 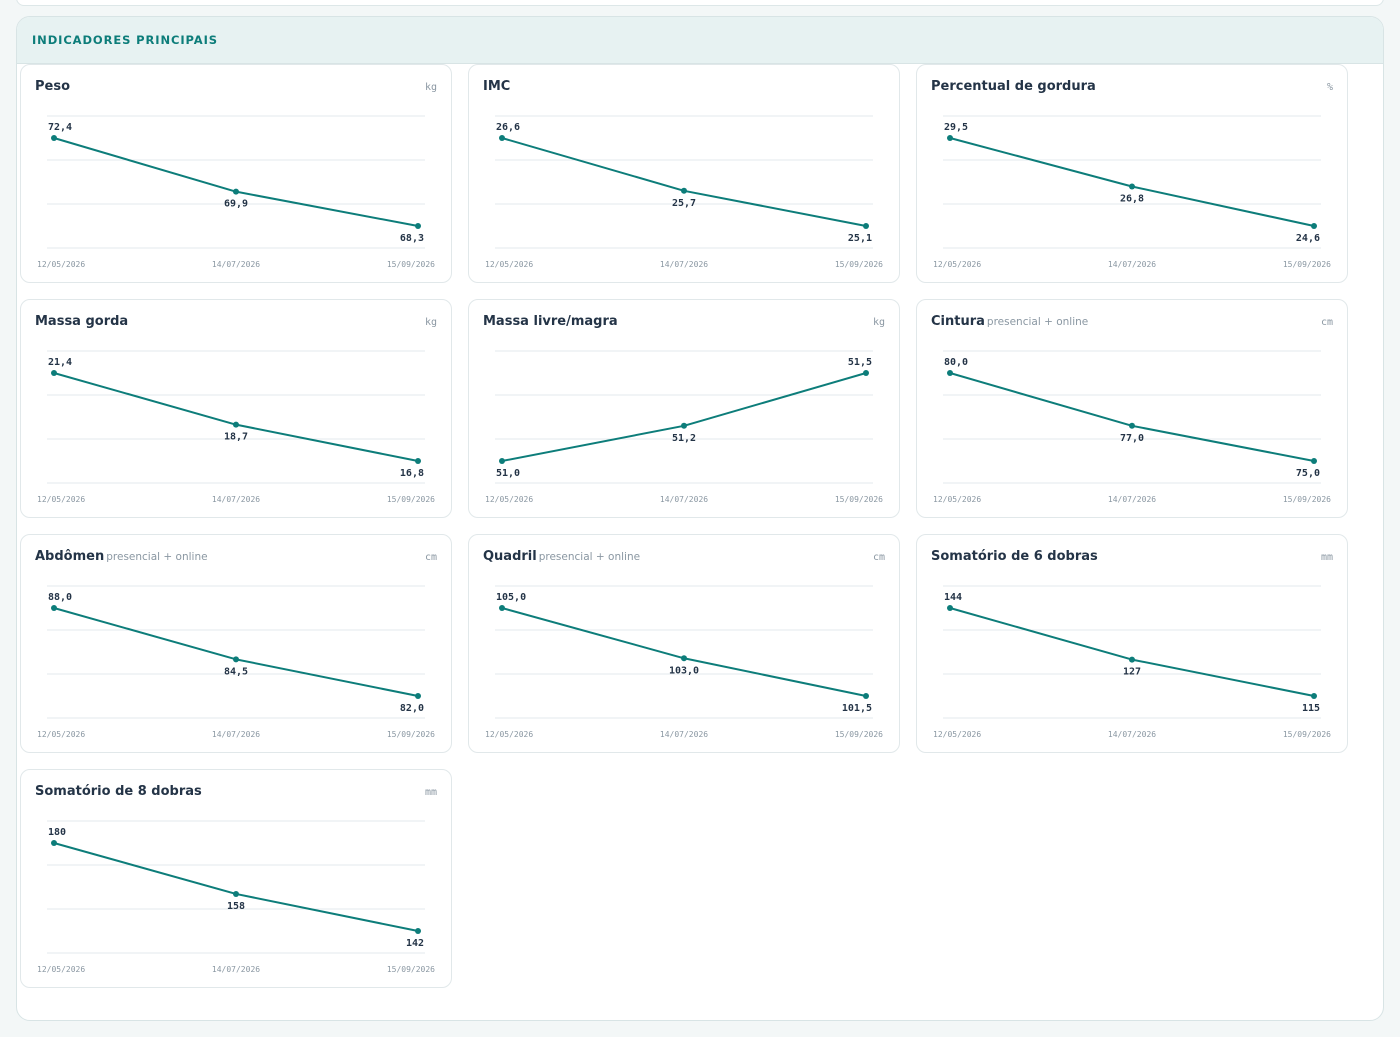 What do you see at coordinates (1014, 556) in the screenshot?
I see `card-title-text: Somatório de 6 dobras` at bounding box center [1014, 556].